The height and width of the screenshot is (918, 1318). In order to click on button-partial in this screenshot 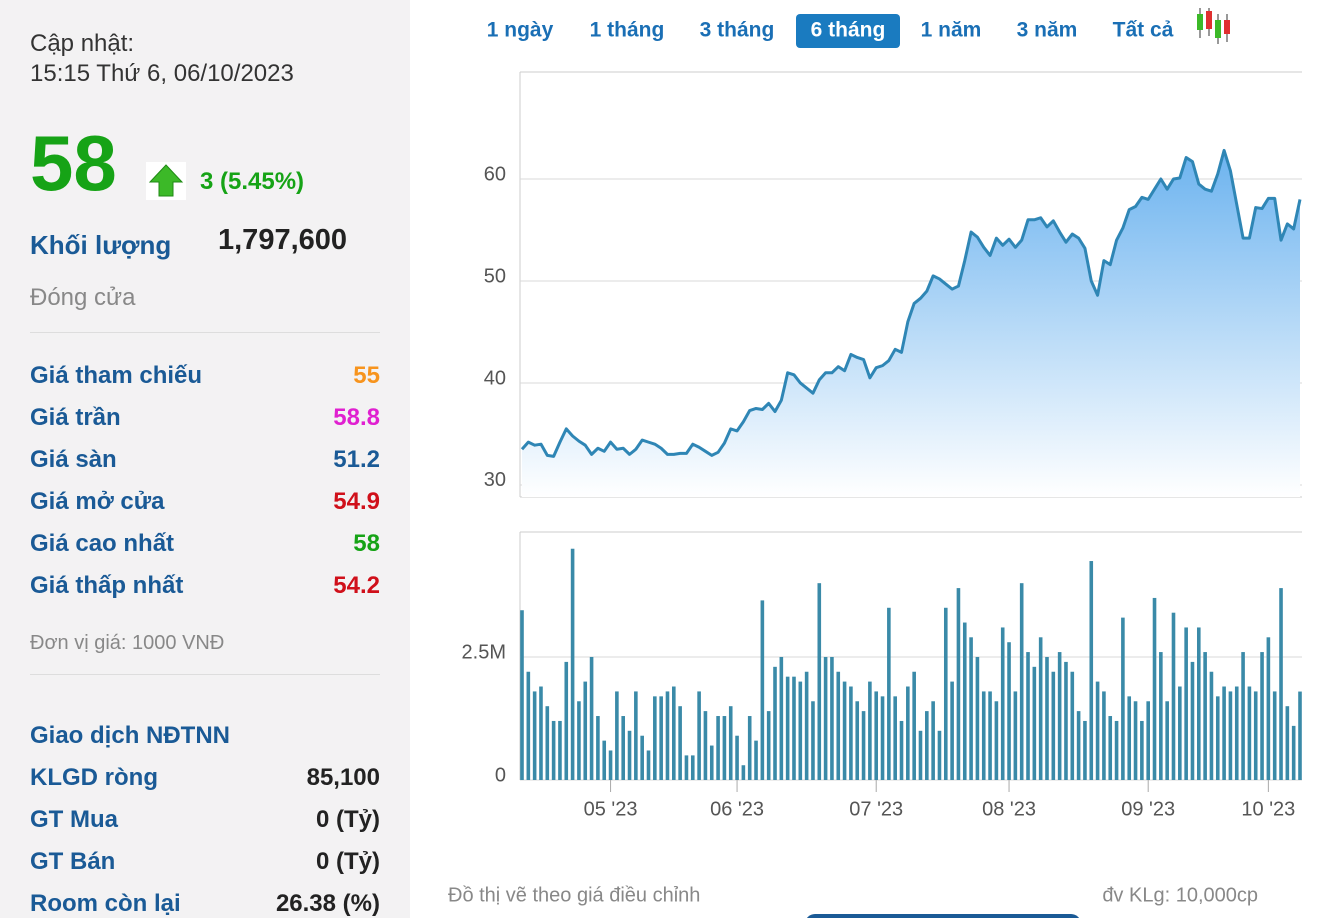, I will do `click(943, 916)`.